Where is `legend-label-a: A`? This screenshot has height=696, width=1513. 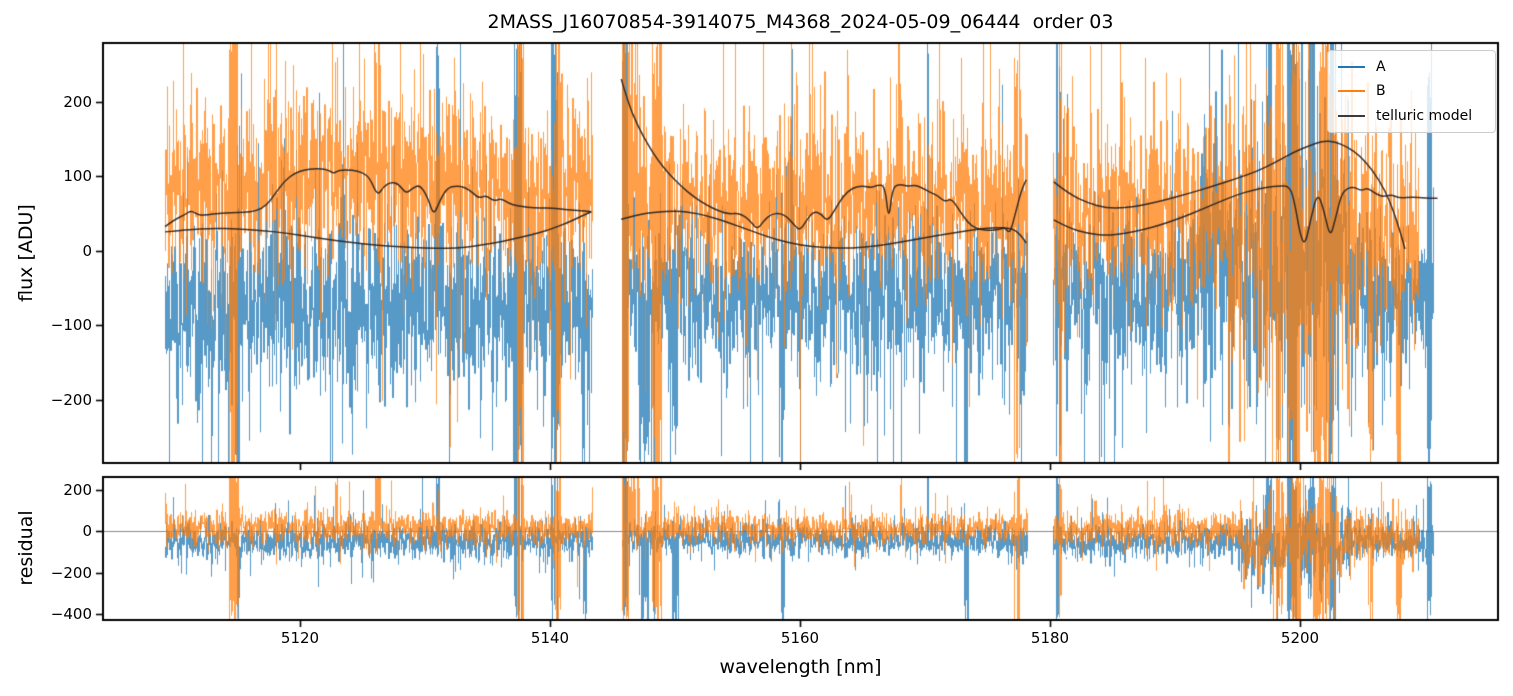
legend-label-a: A is located at coordinates (1381, 67).